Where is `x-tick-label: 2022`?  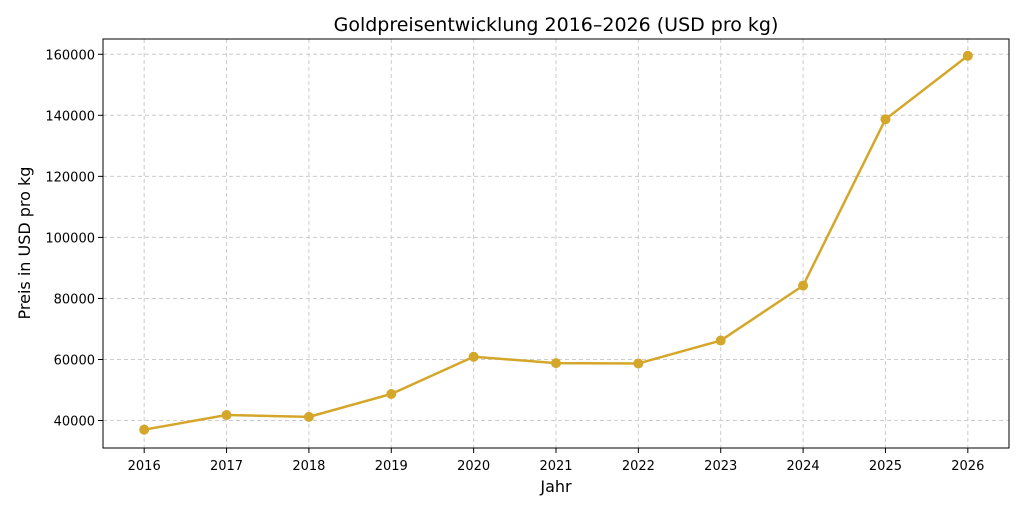
x-tick-label: 2022 is located at coordinates (638, 466).